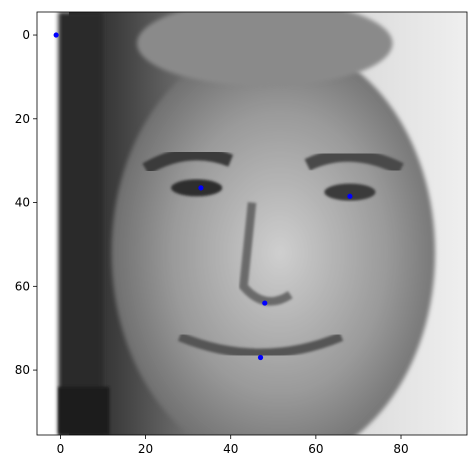 This screenshot has height=470, width=473. Describe the element at coordinates (315, 449) in the screenshot. I see `x-tick-label: 60` at that location.